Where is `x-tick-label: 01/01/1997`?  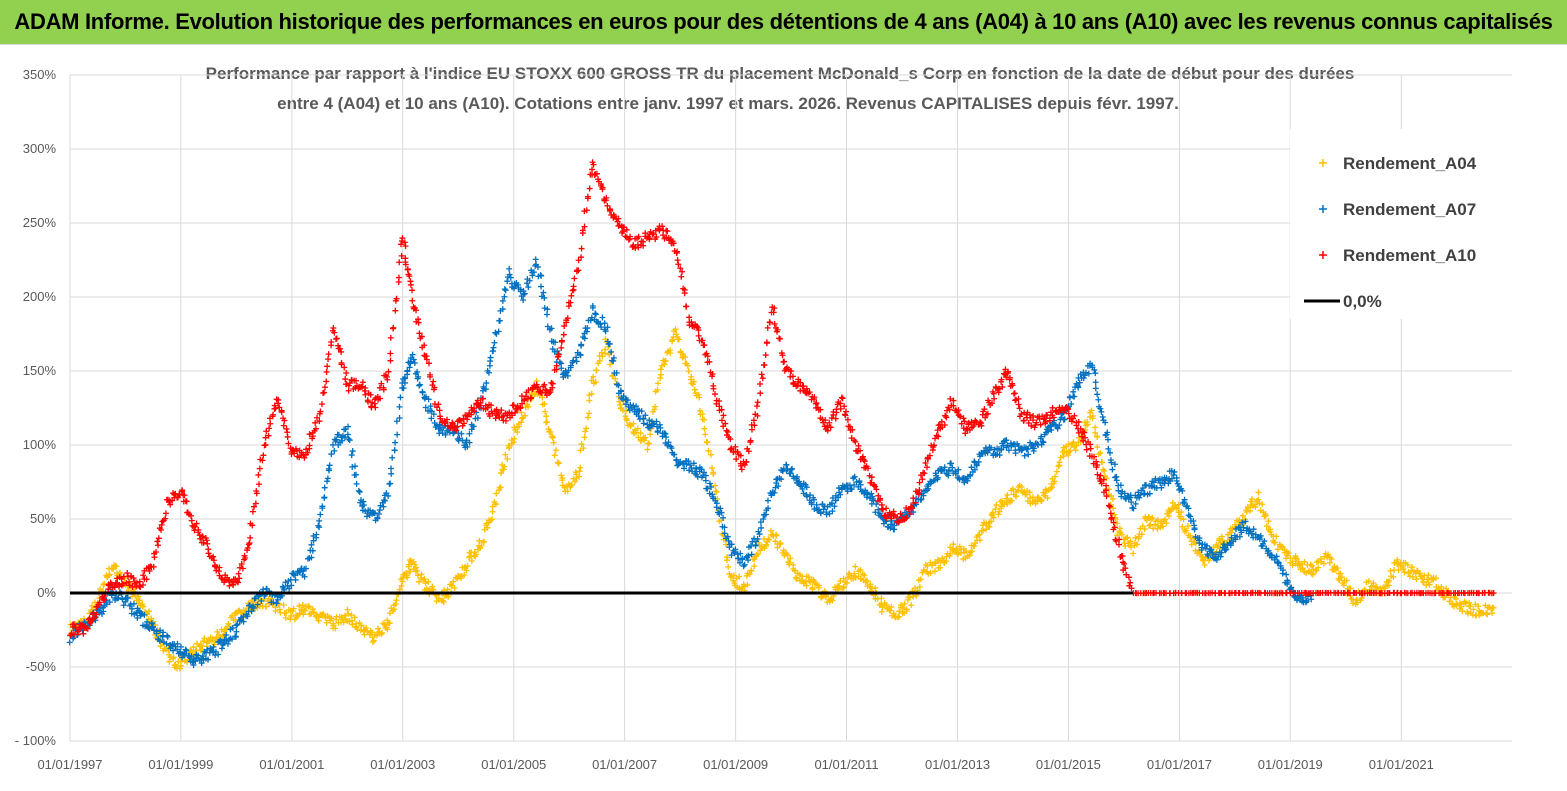
x-tick-label: 01/01/1997 is located at coordinates (69, 764).